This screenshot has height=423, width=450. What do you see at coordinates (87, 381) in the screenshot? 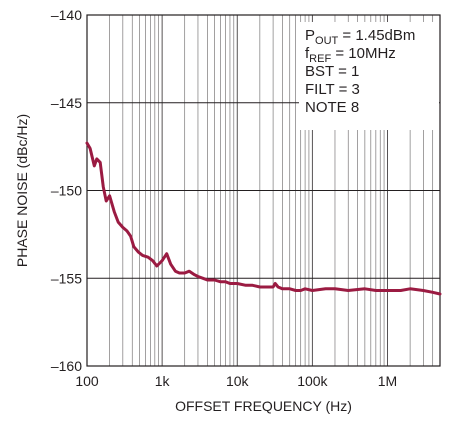
I see `x-tick-label: 100` at bounding box center [87, 381].